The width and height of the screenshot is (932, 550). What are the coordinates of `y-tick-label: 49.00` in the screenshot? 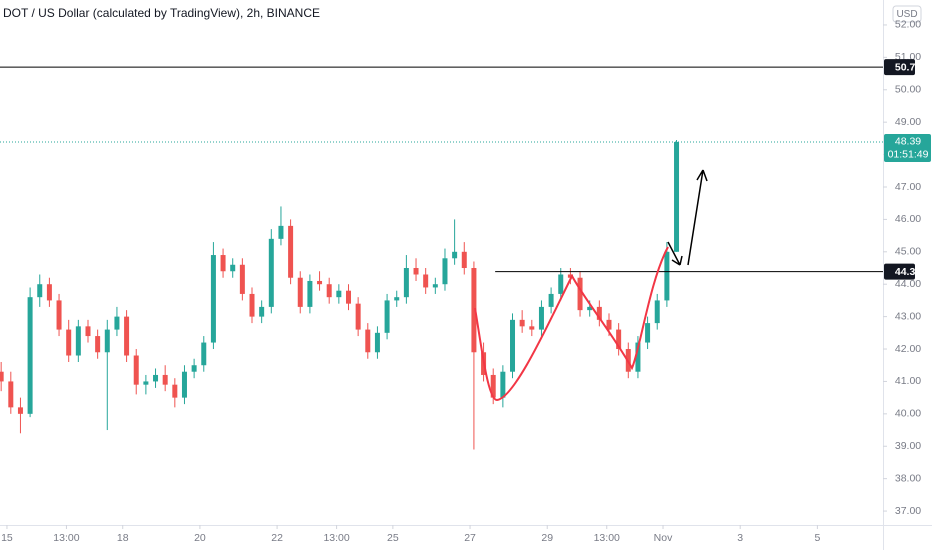 It's located at (908, 122).